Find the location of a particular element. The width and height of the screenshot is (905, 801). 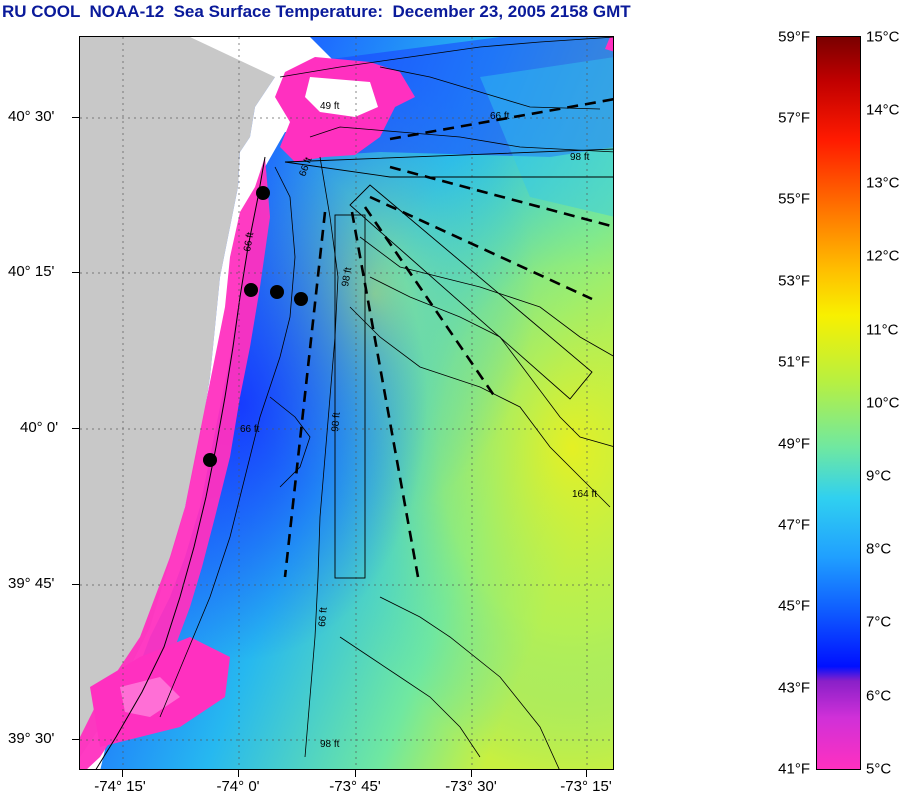

celsius-label: 11°C is located at coordinates (882, 330).